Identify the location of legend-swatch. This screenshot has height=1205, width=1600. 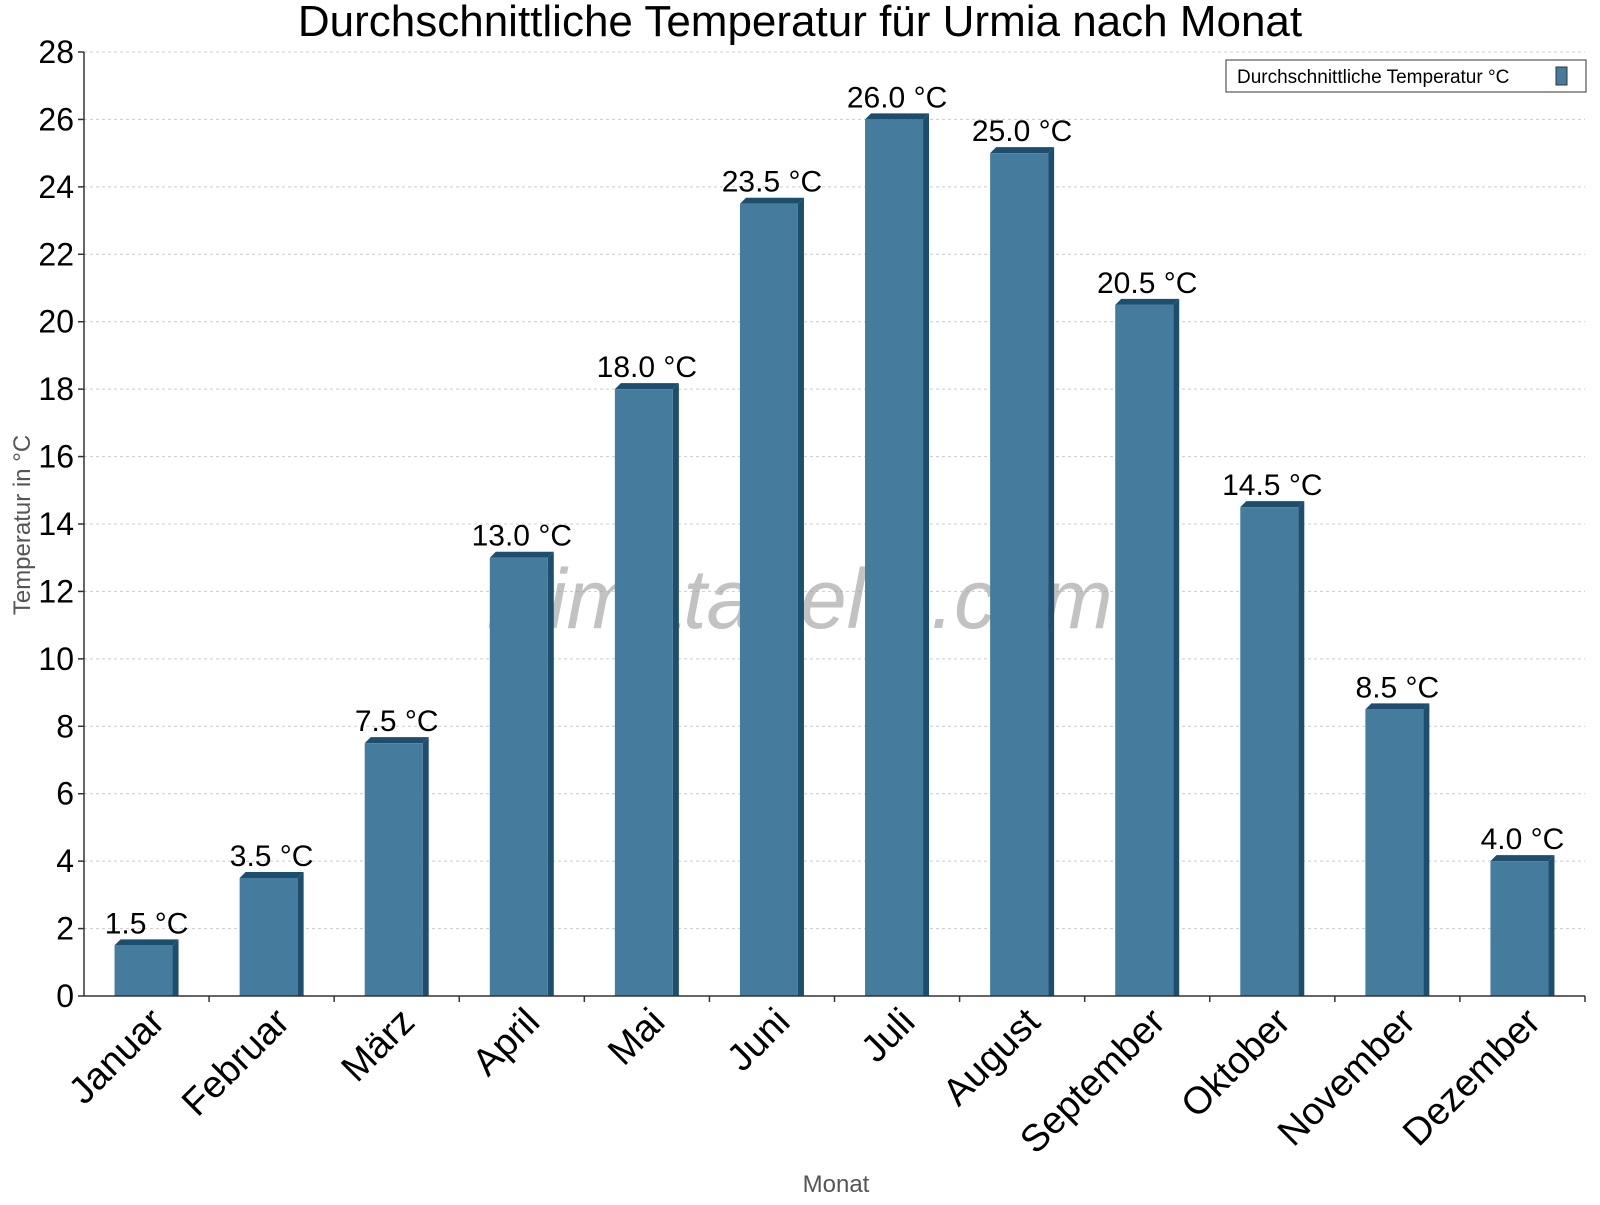
(1561, 76).